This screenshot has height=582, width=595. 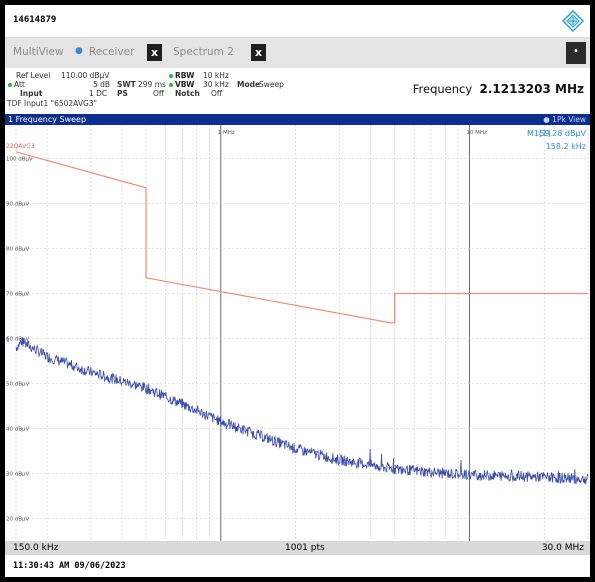 What do you see at coordinates (18, 475) in the screenshot?
I see `y-tick-label: 30 dBµV` at bounding box center [18, 475].